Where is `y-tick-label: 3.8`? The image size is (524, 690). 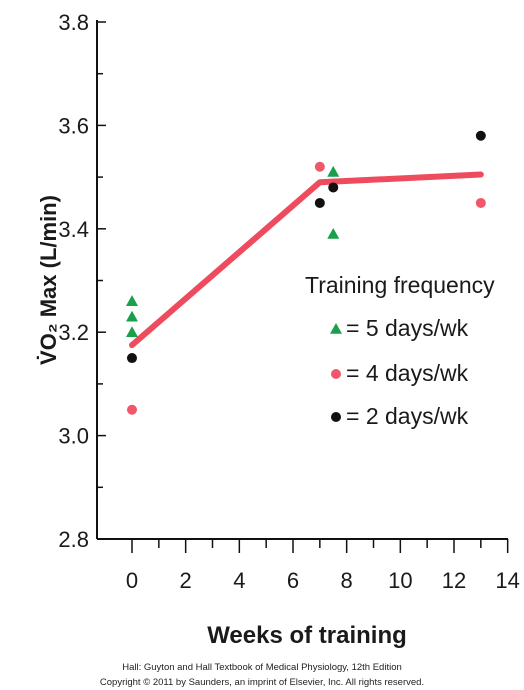 y-tick-label: 3.8 is located at coordinates (73, 22).